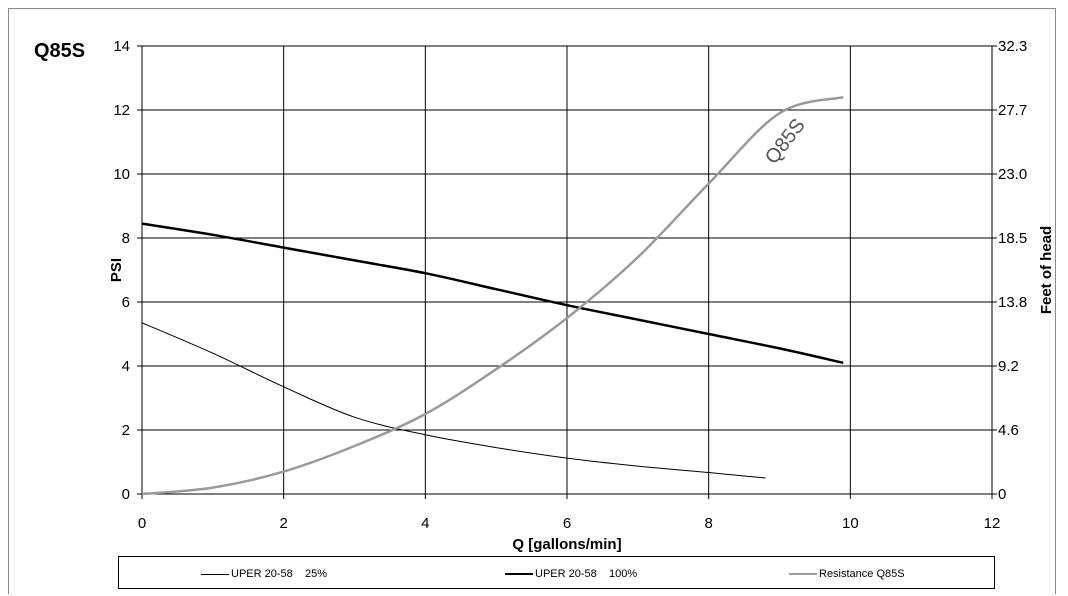  What do you see at coordinates (121, 110) in the screenshot?
I see `y-tick-label: 12` at bounding box center [121, 110].